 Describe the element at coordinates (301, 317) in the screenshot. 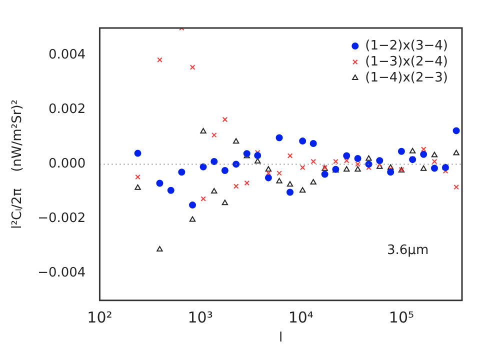

I see `x-tick-label: 10⁴` at that location.